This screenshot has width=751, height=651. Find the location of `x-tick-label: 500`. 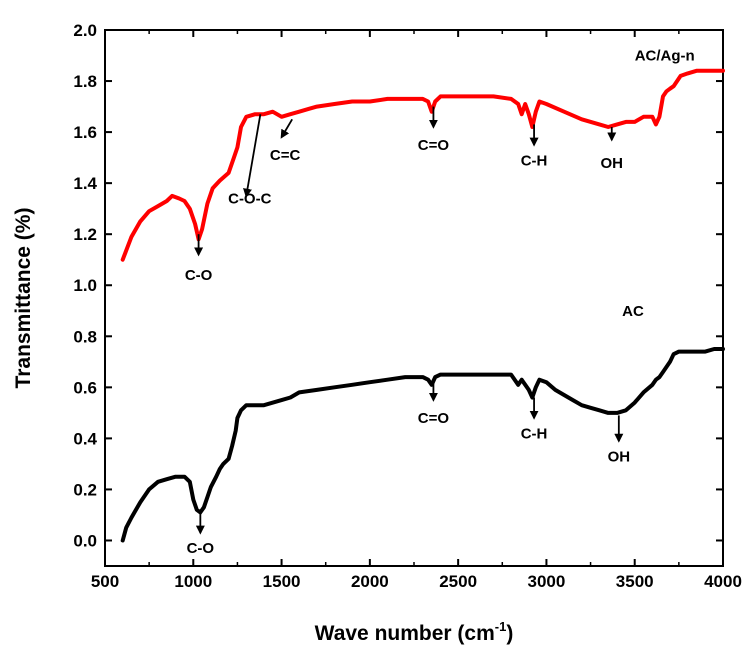

x-tick-label: 500 is located at coordinates (105, 581).